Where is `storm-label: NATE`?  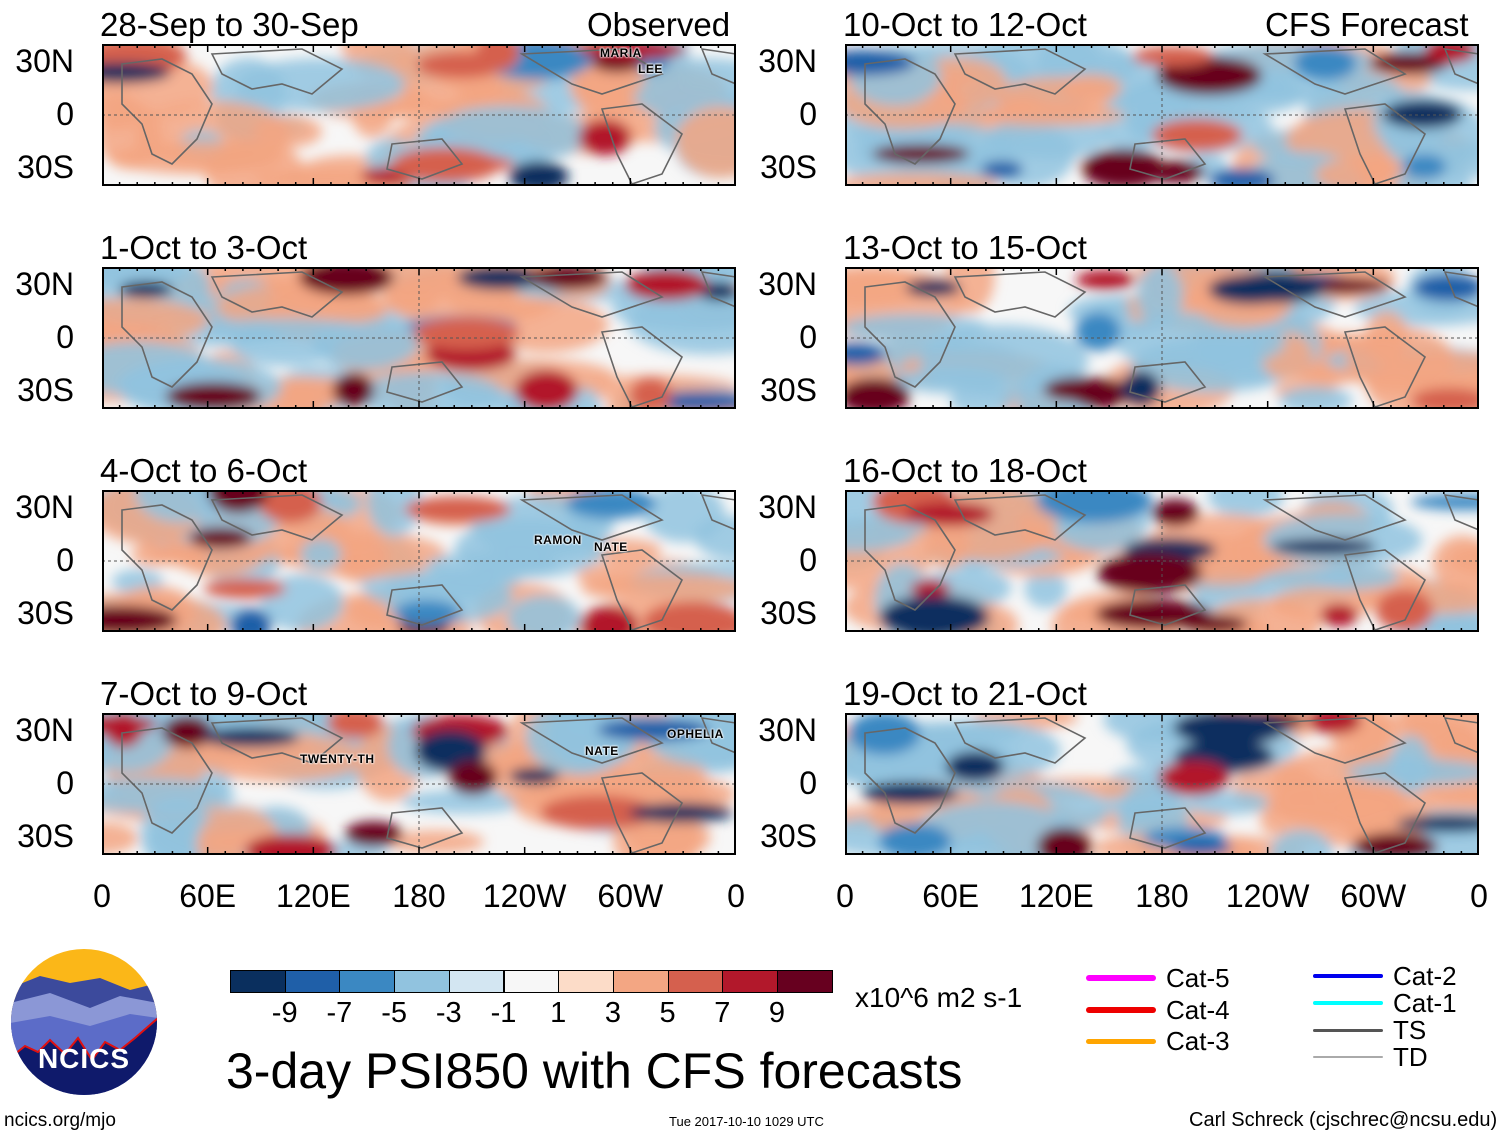 storm-label: NATE is located at coordinates (611, 547).